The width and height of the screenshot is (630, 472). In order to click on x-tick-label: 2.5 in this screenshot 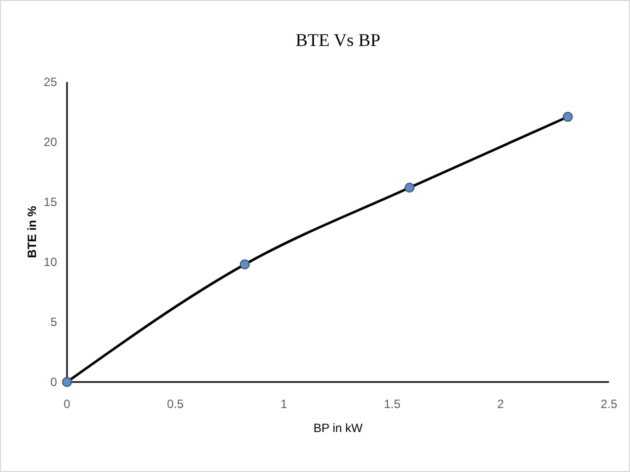, I will do `click(609, 404)`.